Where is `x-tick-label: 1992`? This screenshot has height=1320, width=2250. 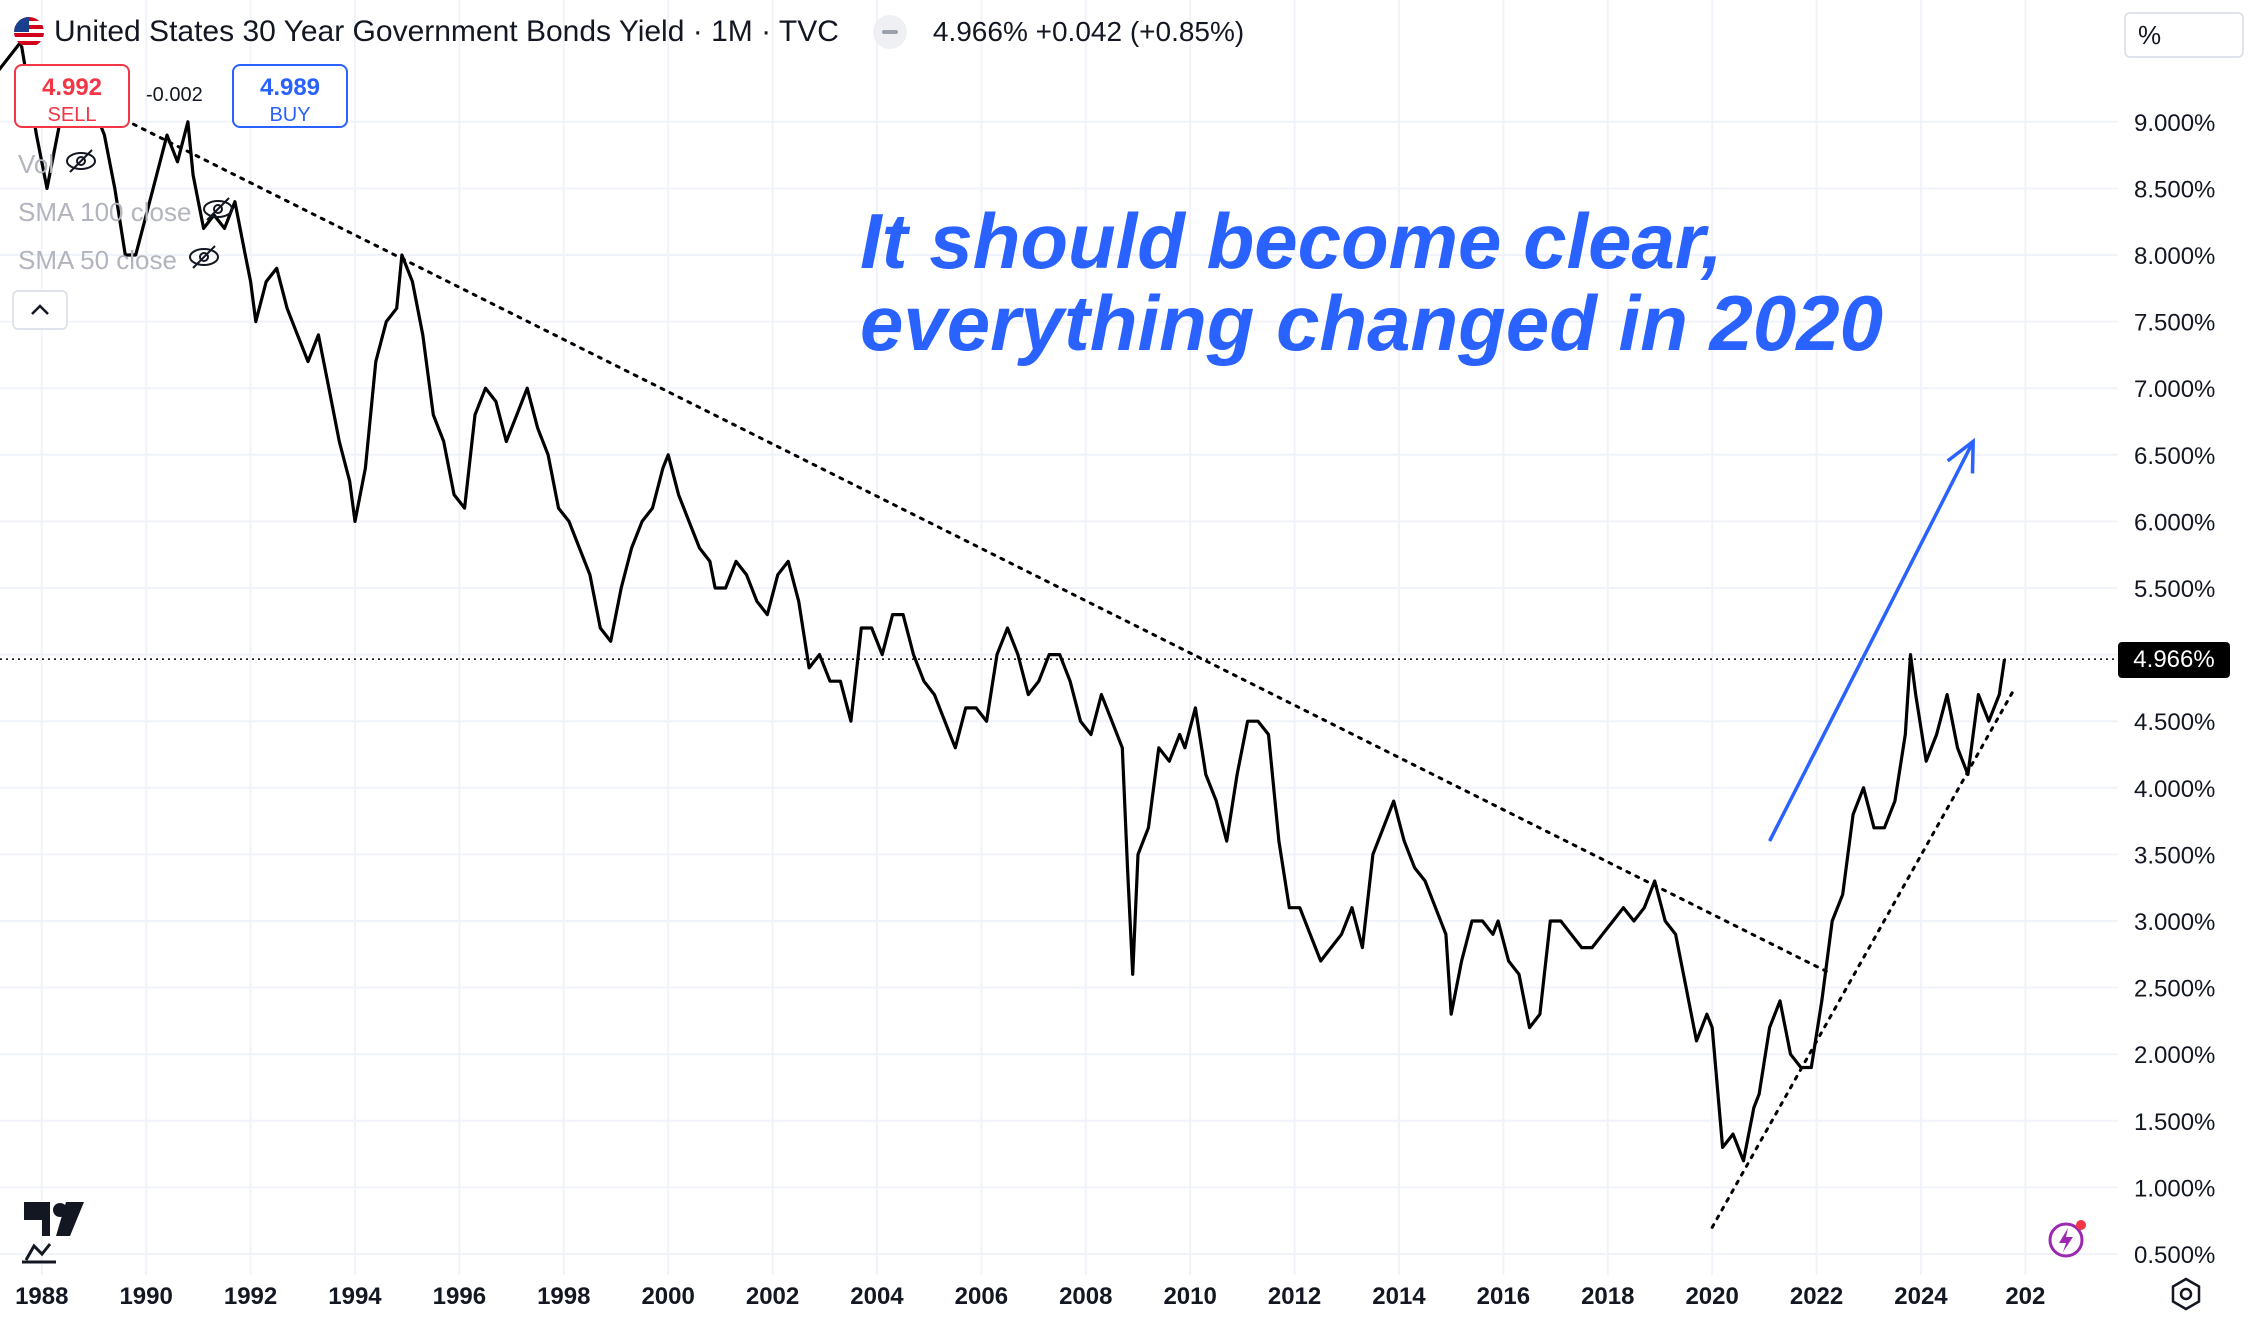
x-tick-label: 1992 is located at coordinates (250, 1296).